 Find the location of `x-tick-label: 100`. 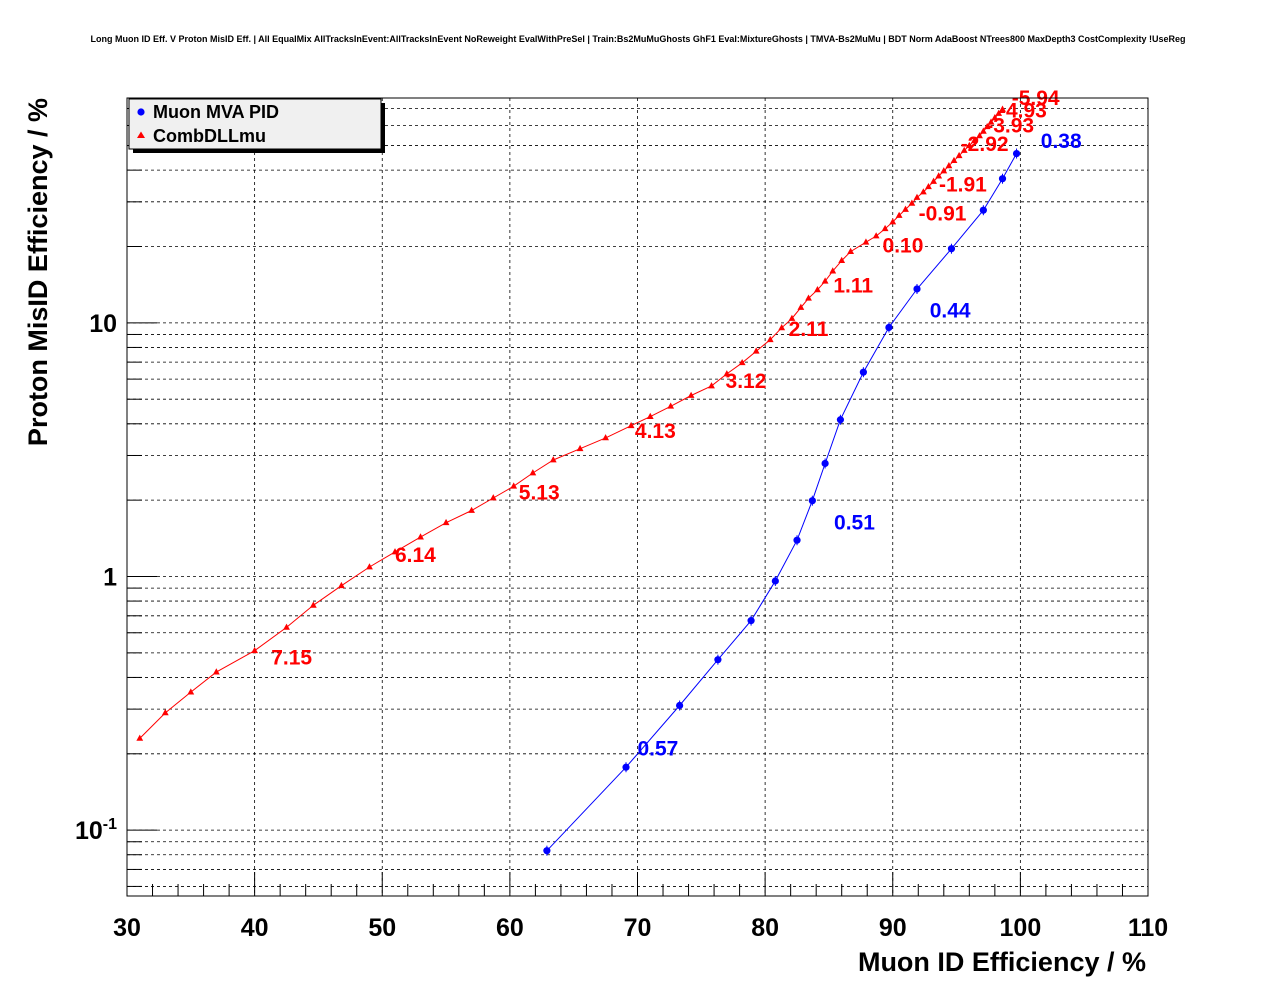

x-tick-label: 100 is located at coordinates (1021, 928).